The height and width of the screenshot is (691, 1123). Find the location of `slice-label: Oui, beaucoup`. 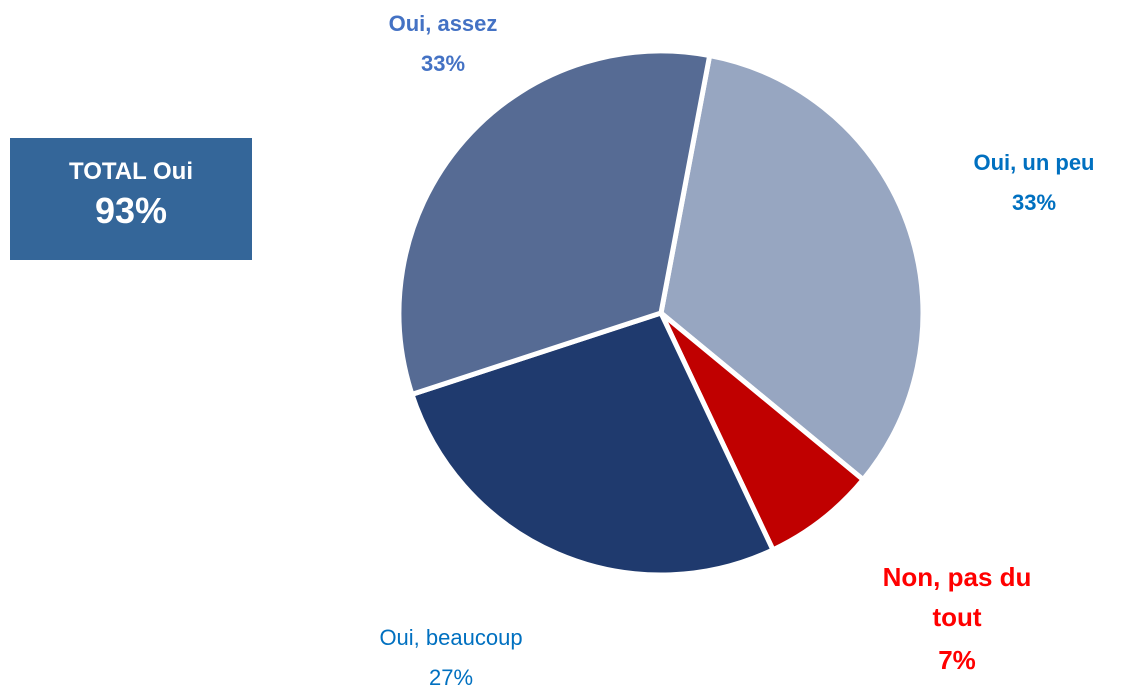

slice-label: Oui, beaucoup is located at coordinates (451, 637).